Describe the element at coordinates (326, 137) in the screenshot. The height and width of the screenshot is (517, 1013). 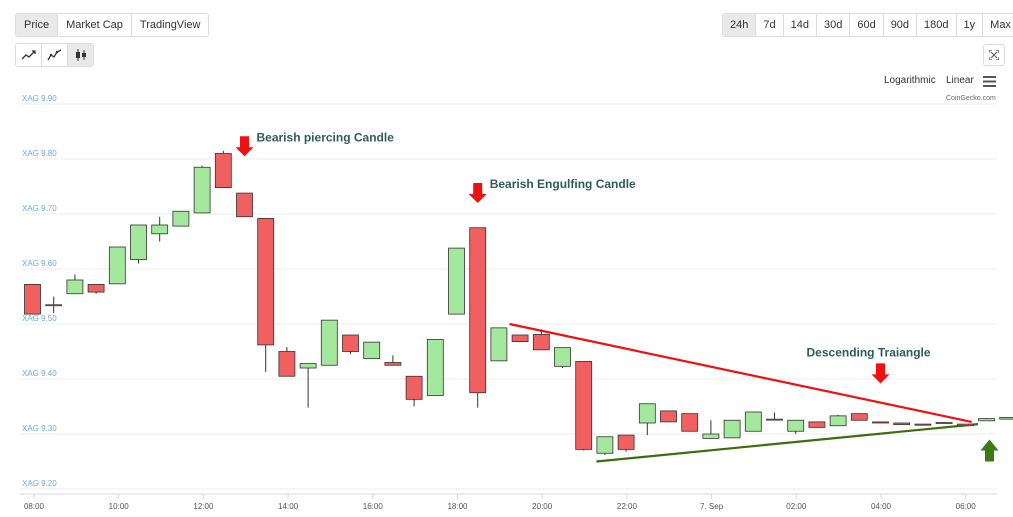
I see `annotation-label: Bearish piercing Candle` at that location.